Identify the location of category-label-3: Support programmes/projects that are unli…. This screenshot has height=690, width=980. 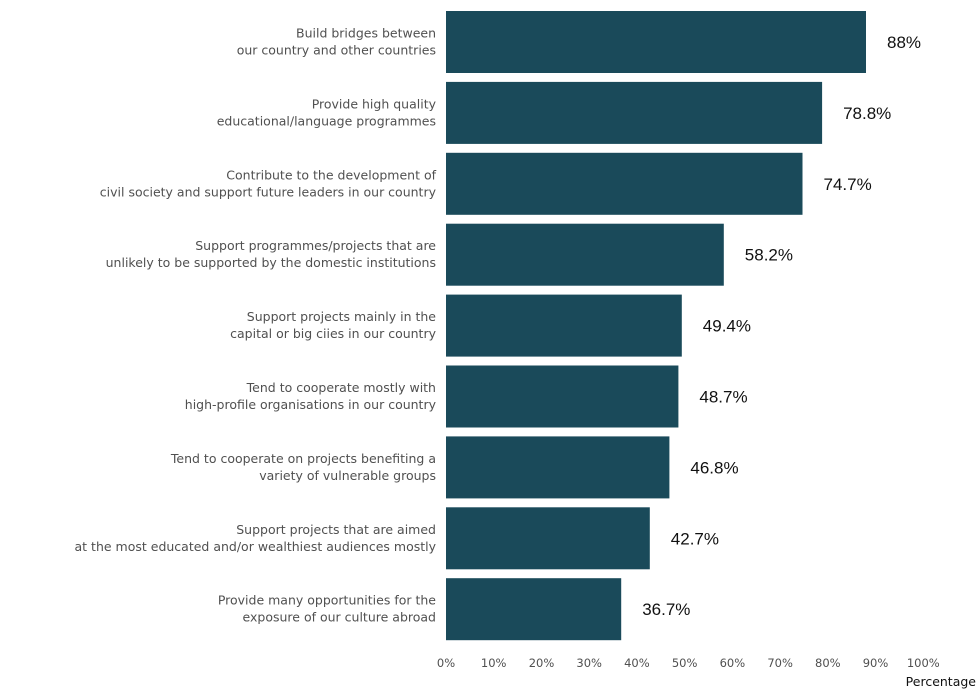
(271, 254).